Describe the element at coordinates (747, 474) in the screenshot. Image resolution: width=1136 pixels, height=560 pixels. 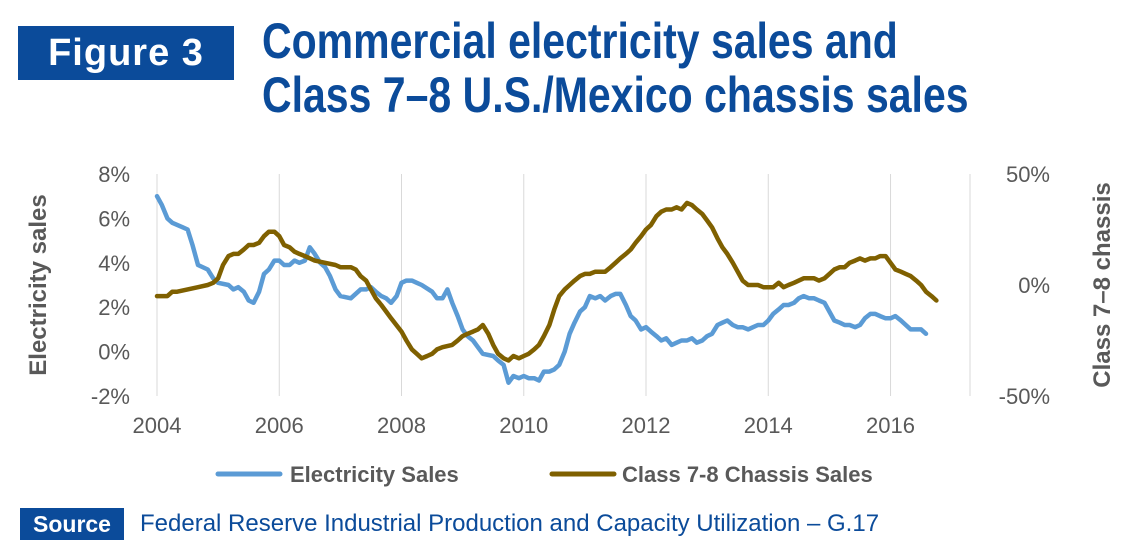
I see `legend-label: Class 7-8 Chassis Sales` at that location.